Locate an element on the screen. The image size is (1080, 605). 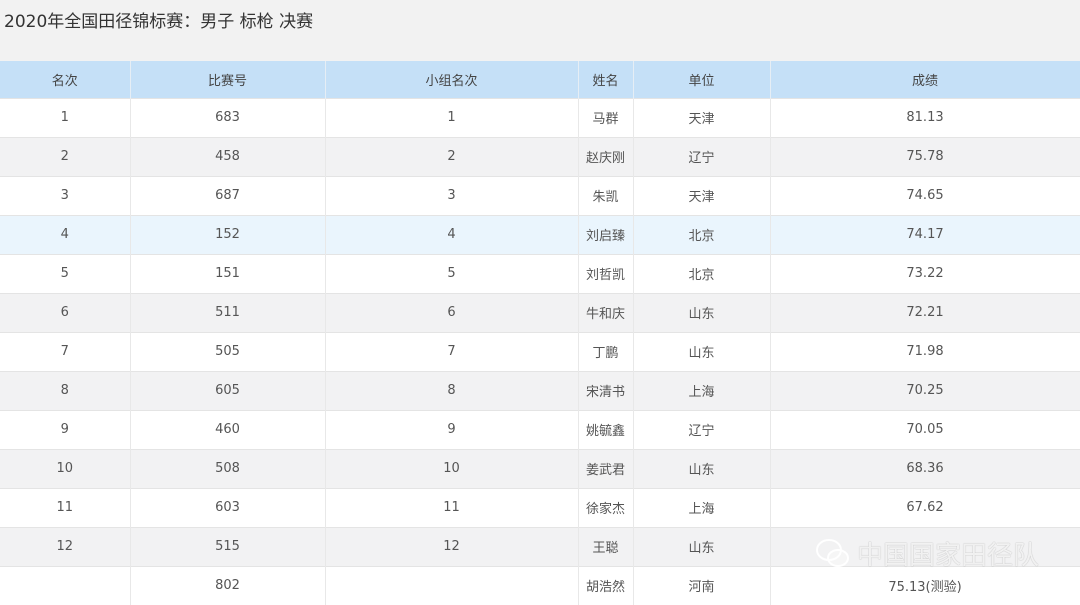
cell-bib: 605 is located at coordinates (228, 390).